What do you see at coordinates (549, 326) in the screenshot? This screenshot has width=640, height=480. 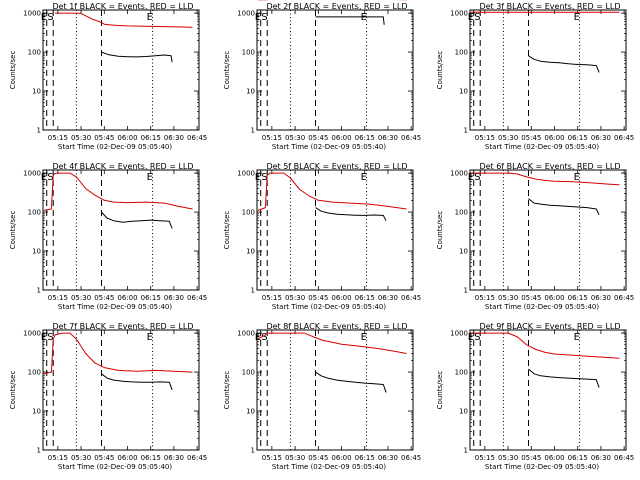 I see `panel-title: Det 9f BLACK = Events, RED = LLD` at bounding box center [549, 326].